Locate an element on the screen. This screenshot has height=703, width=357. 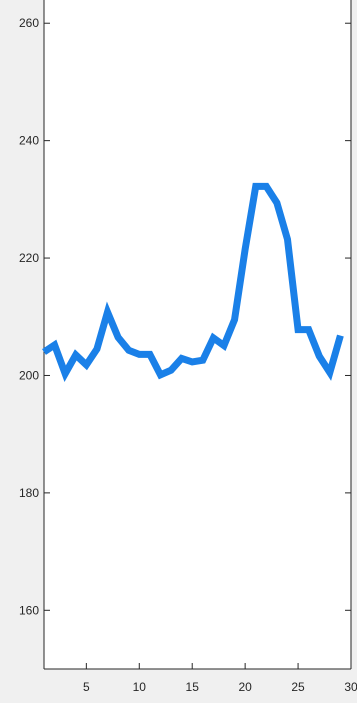
x-tick-label: 5 is located at coordinates (86, 687).